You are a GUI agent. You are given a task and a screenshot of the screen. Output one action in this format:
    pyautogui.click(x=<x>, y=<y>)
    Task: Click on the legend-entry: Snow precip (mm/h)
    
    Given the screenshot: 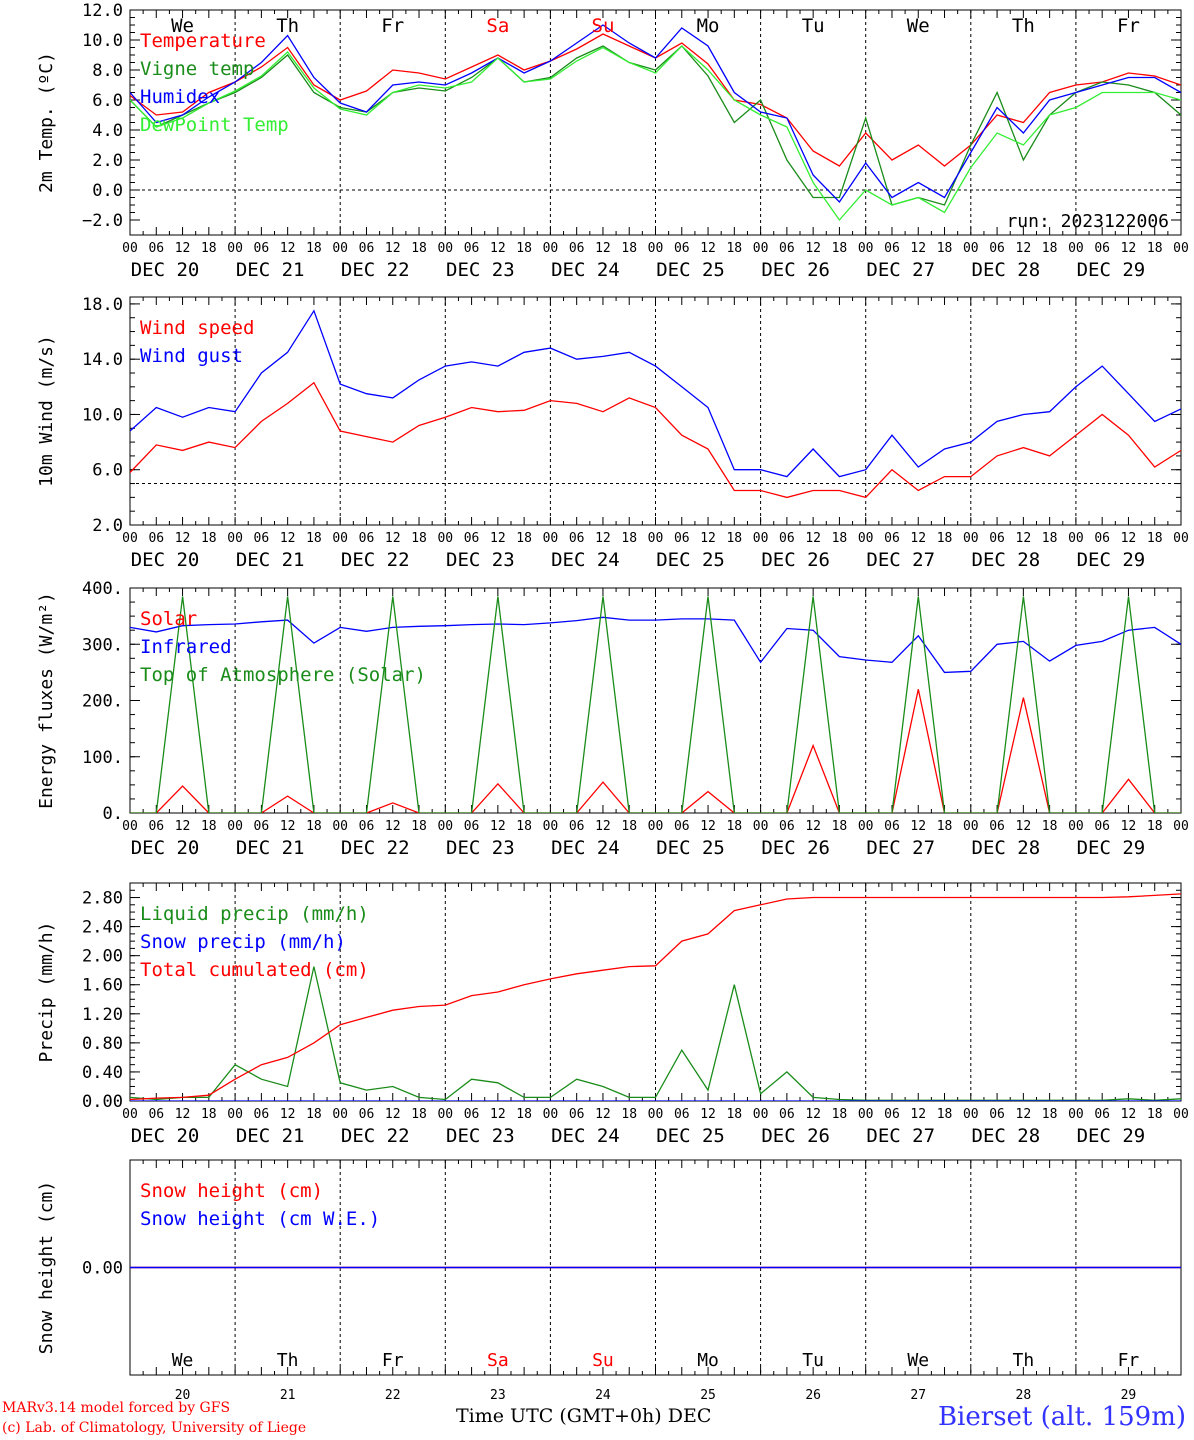 What is the action you would take?
    pyautogui.click(x=243, y=942)
    